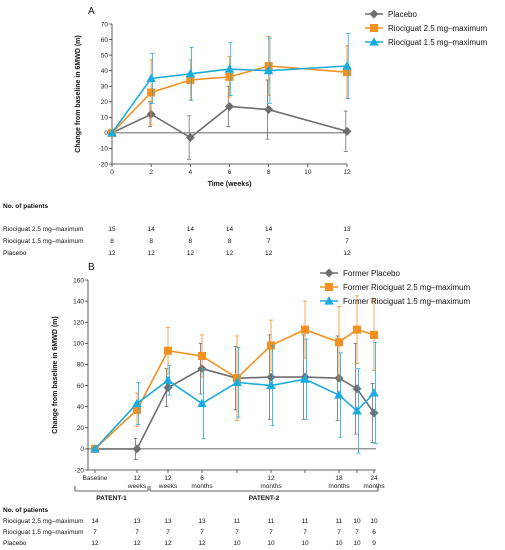  I want to click on x-tick-label-b-2-1: weeks, so click(168, 486).